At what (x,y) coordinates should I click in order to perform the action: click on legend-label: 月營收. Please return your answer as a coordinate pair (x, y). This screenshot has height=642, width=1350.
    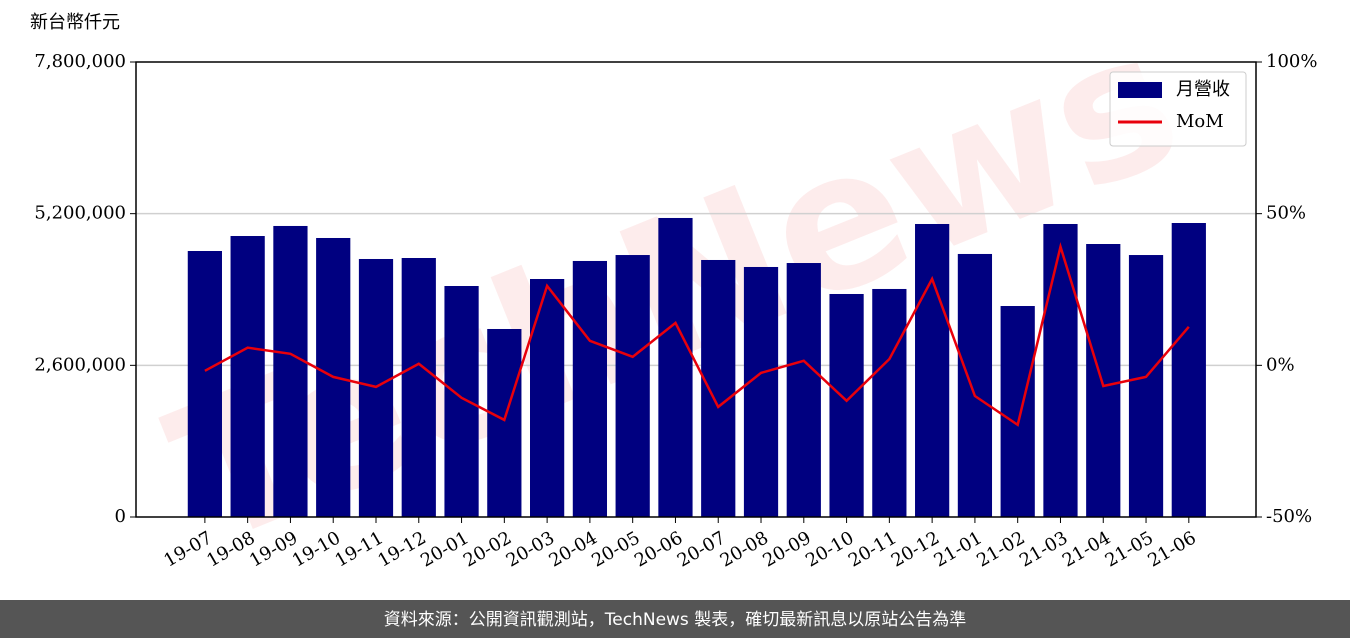
    Looking at the image, I should click on (1203, 89).